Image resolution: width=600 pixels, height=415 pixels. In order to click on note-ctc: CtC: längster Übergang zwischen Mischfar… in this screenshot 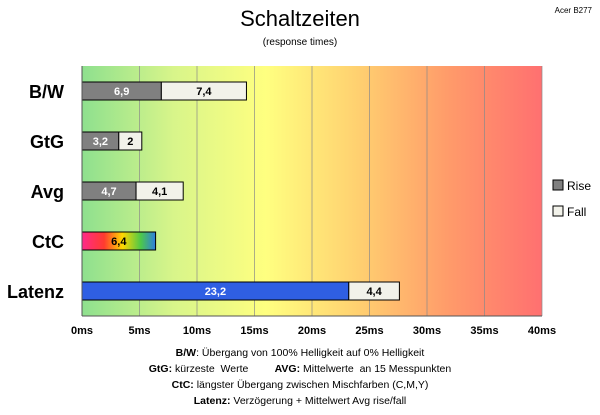, I will do `click(300, 385)`.